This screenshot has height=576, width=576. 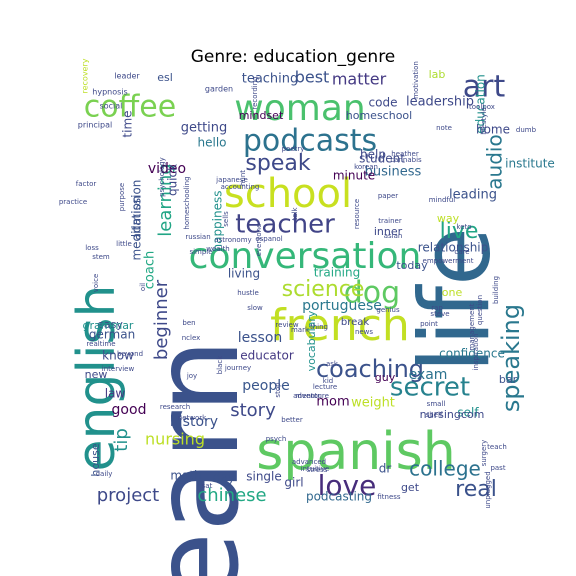 I want to click on word-wealth: wealth, so click(x=217, y=249).